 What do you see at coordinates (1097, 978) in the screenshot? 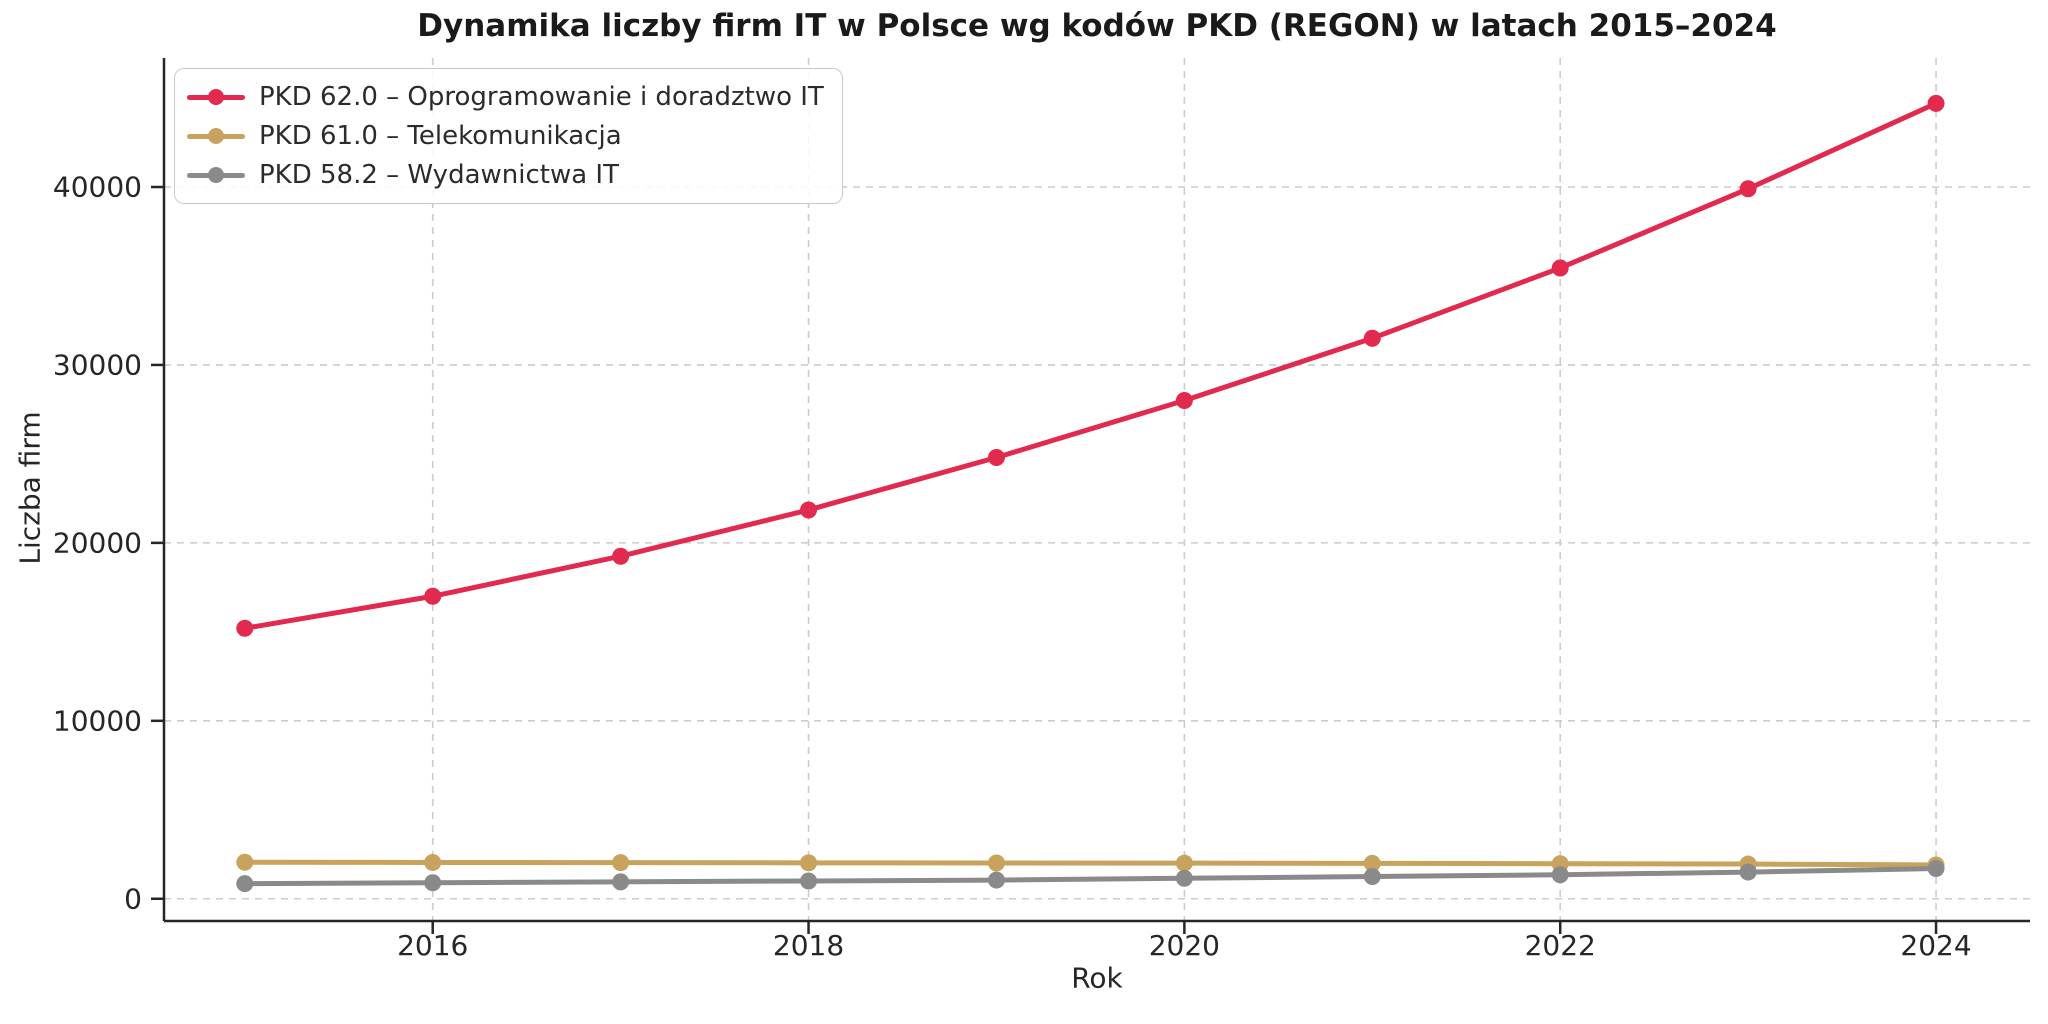
I see `x-axis-label: Rok` at bounding box center [1097, 978].